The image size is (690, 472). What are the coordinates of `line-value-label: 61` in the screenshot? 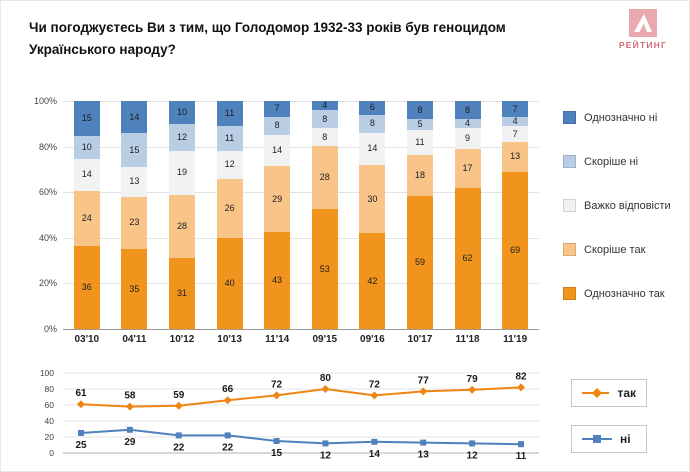 It's located at (81, 393).